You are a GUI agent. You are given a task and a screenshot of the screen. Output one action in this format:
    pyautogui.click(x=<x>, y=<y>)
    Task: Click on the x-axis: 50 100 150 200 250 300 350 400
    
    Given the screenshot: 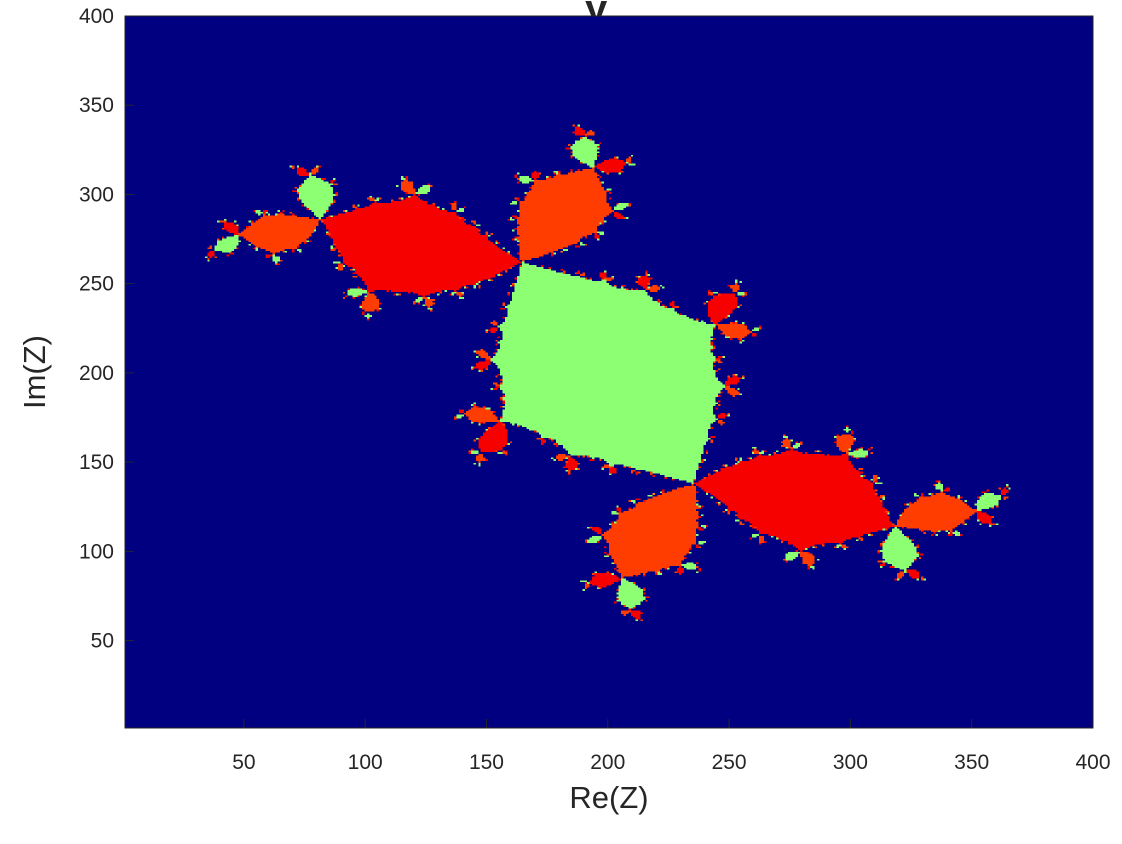 What is the action you would take?
    pyautogui.click(x=671, y=746)
    